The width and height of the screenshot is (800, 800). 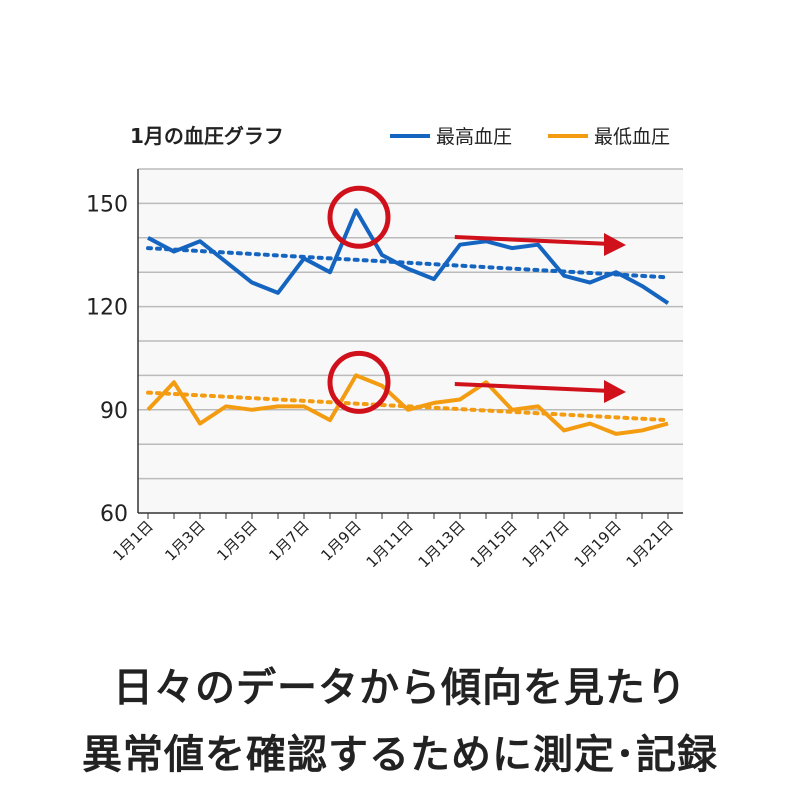 I want to click on x-tick-label: 1月19日, so click(x=598, y=544).